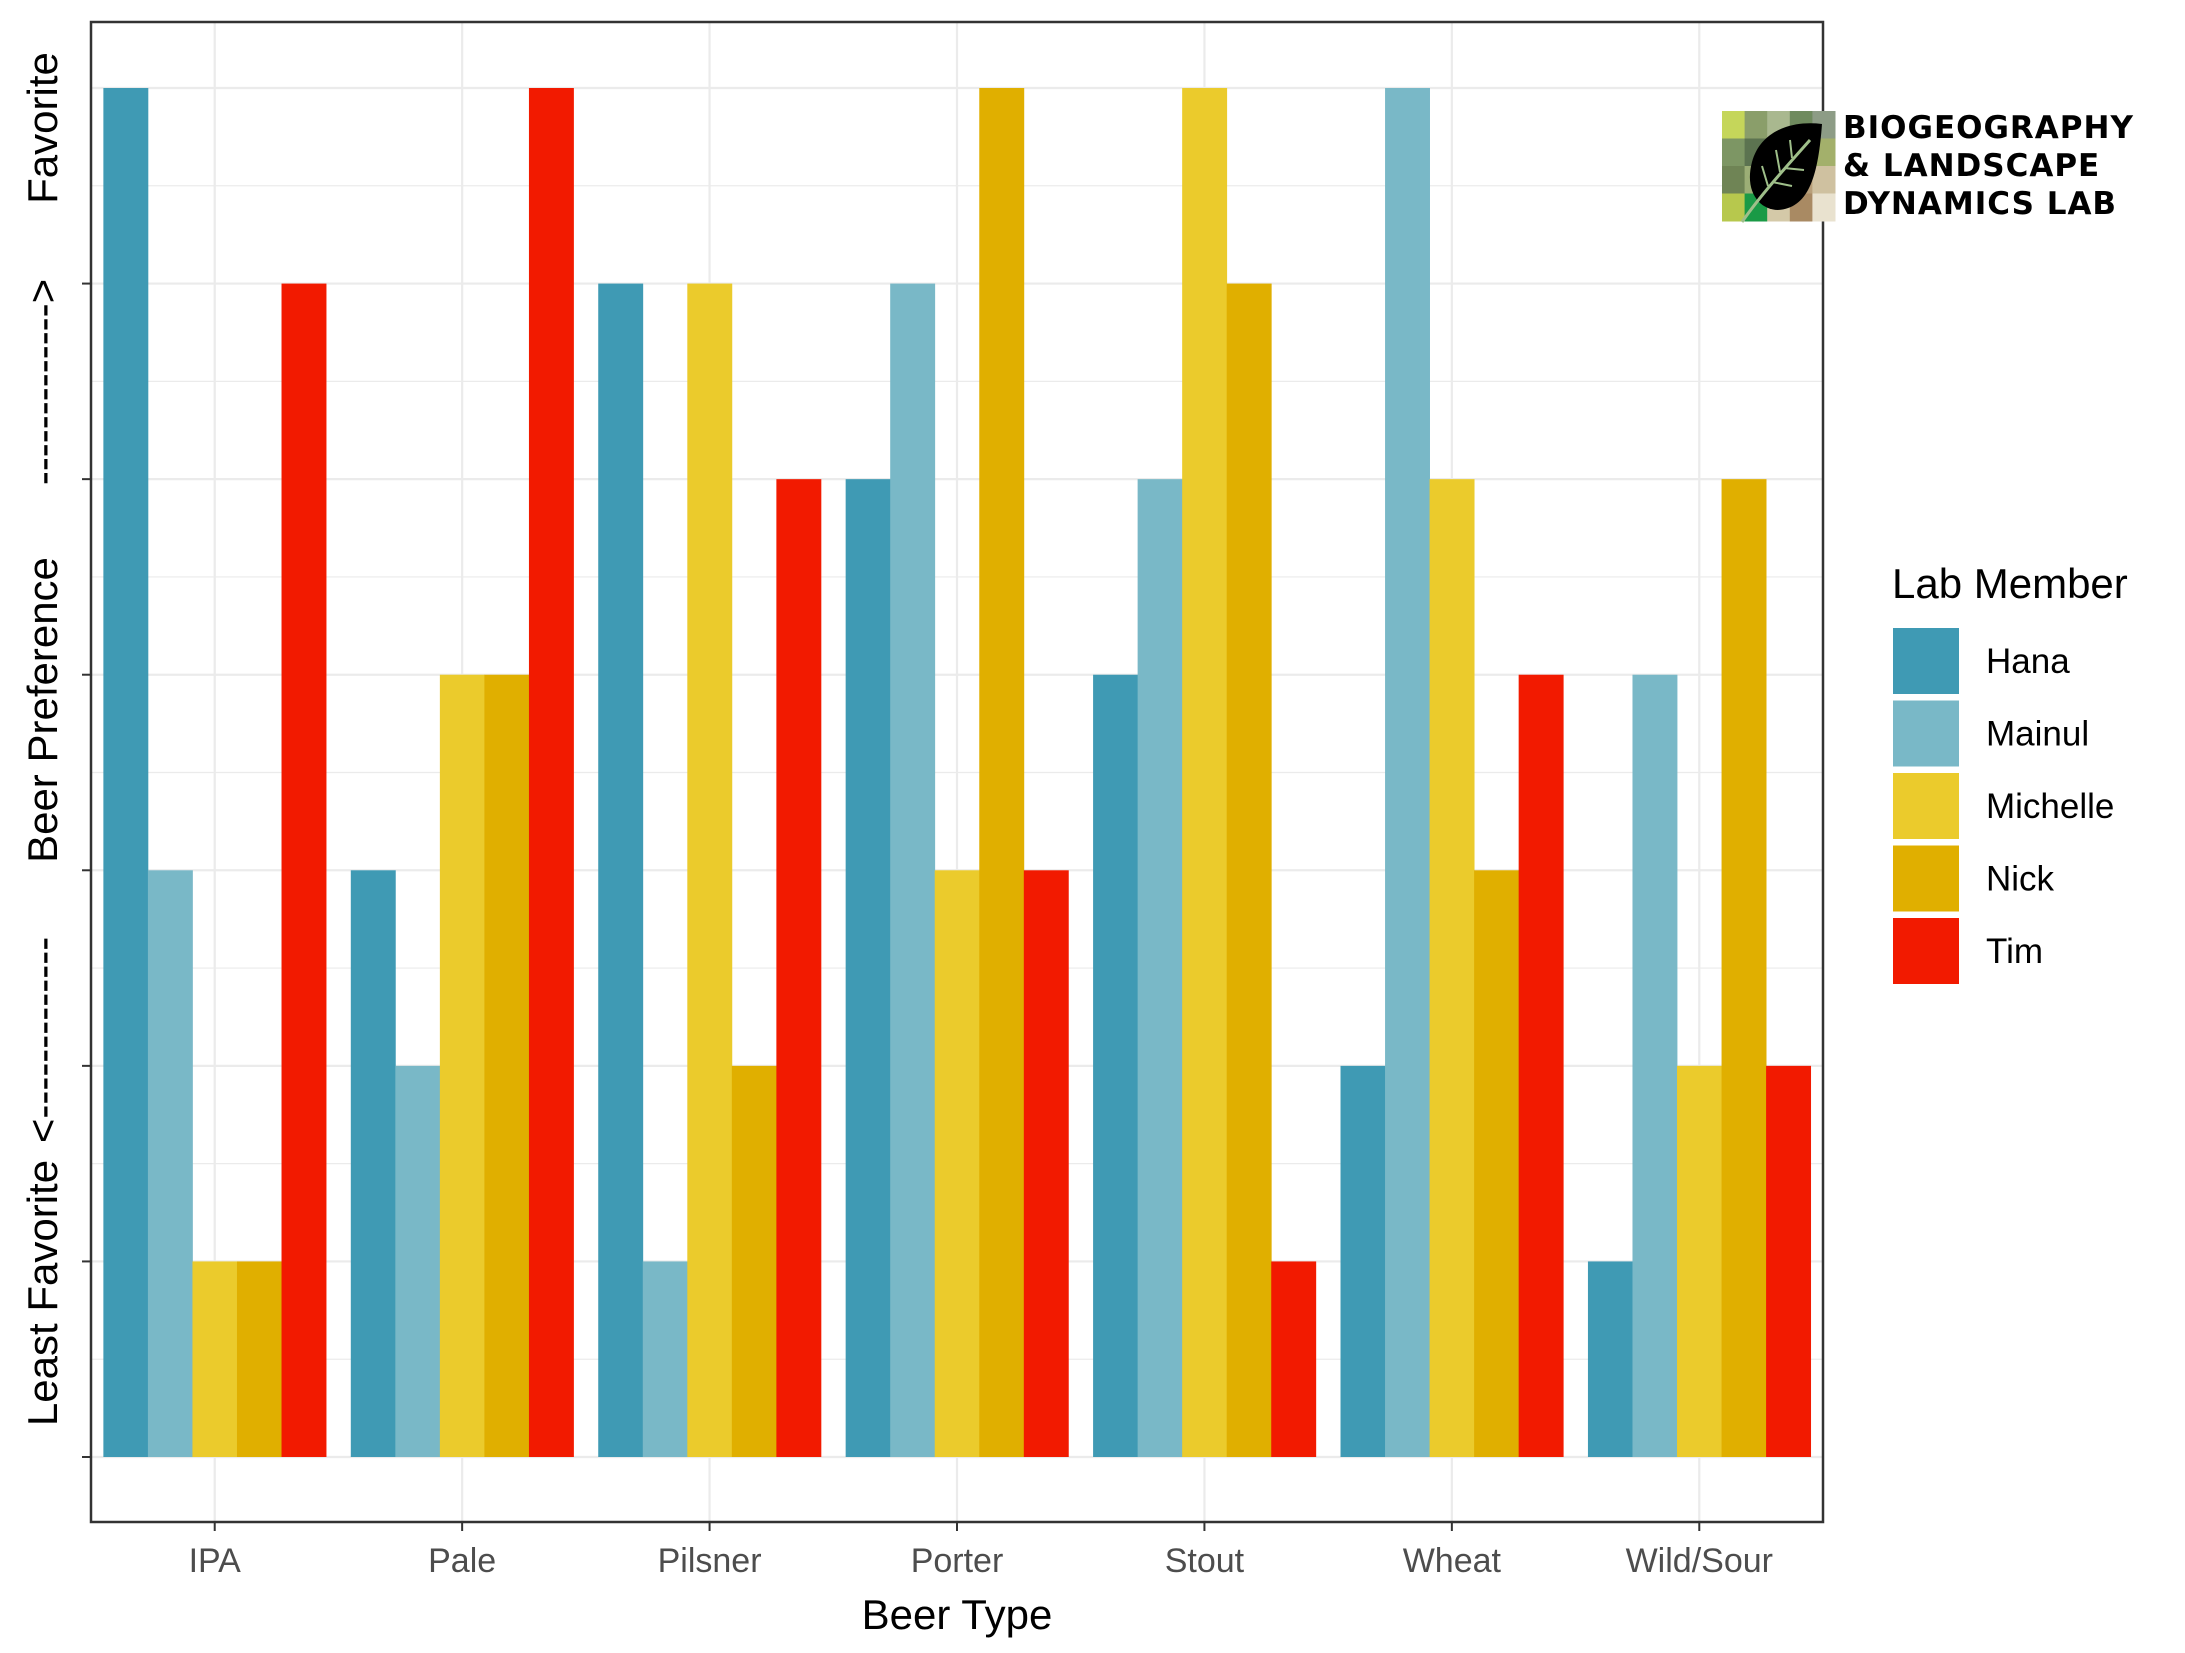  What do you see at coordinates (1363, 1261) in the screenshot?
I see `bar-hana-wheat` at bounding box center [1363, 1261].